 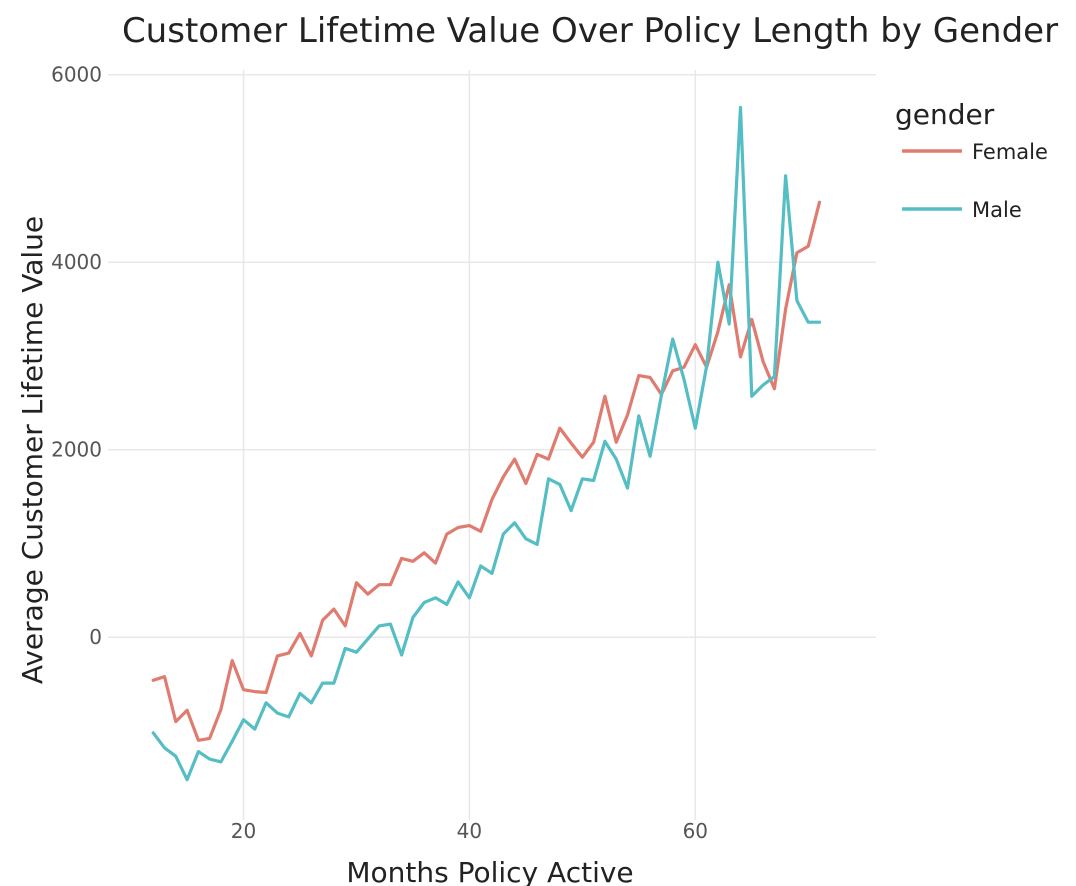 What do you see at coordinates (997, 210) in the screenshot?
I see `legend-label-male: Male` at bounding box center [997, 210].